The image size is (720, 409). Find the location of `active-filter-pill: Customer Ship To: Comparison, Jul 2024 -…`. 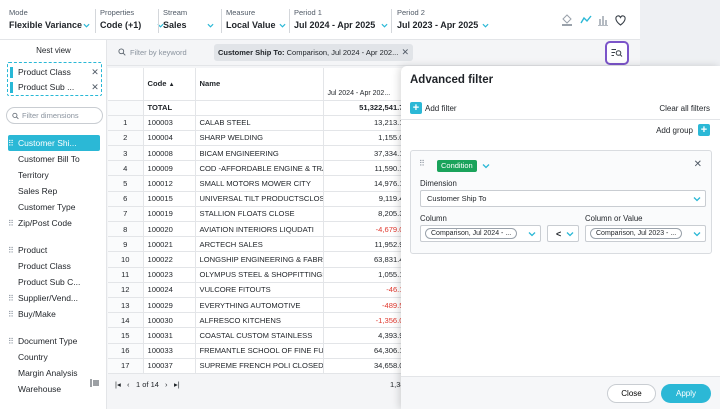

active-filter-pill: Customer Ship To: Comparison, Jul 2024 -… is located at coordinates (313, 52).